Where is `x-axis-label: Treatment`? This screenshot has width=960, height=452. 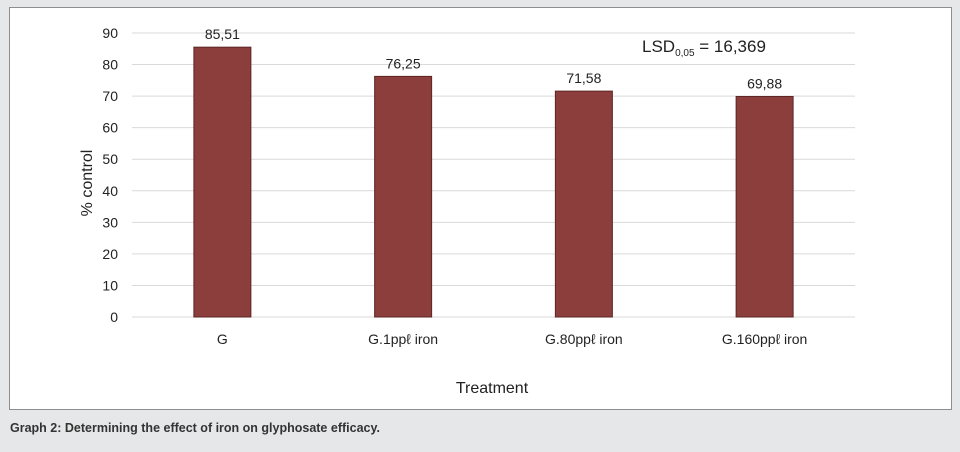 x-axis-label: Treatment is located at coordinates (492, 388).